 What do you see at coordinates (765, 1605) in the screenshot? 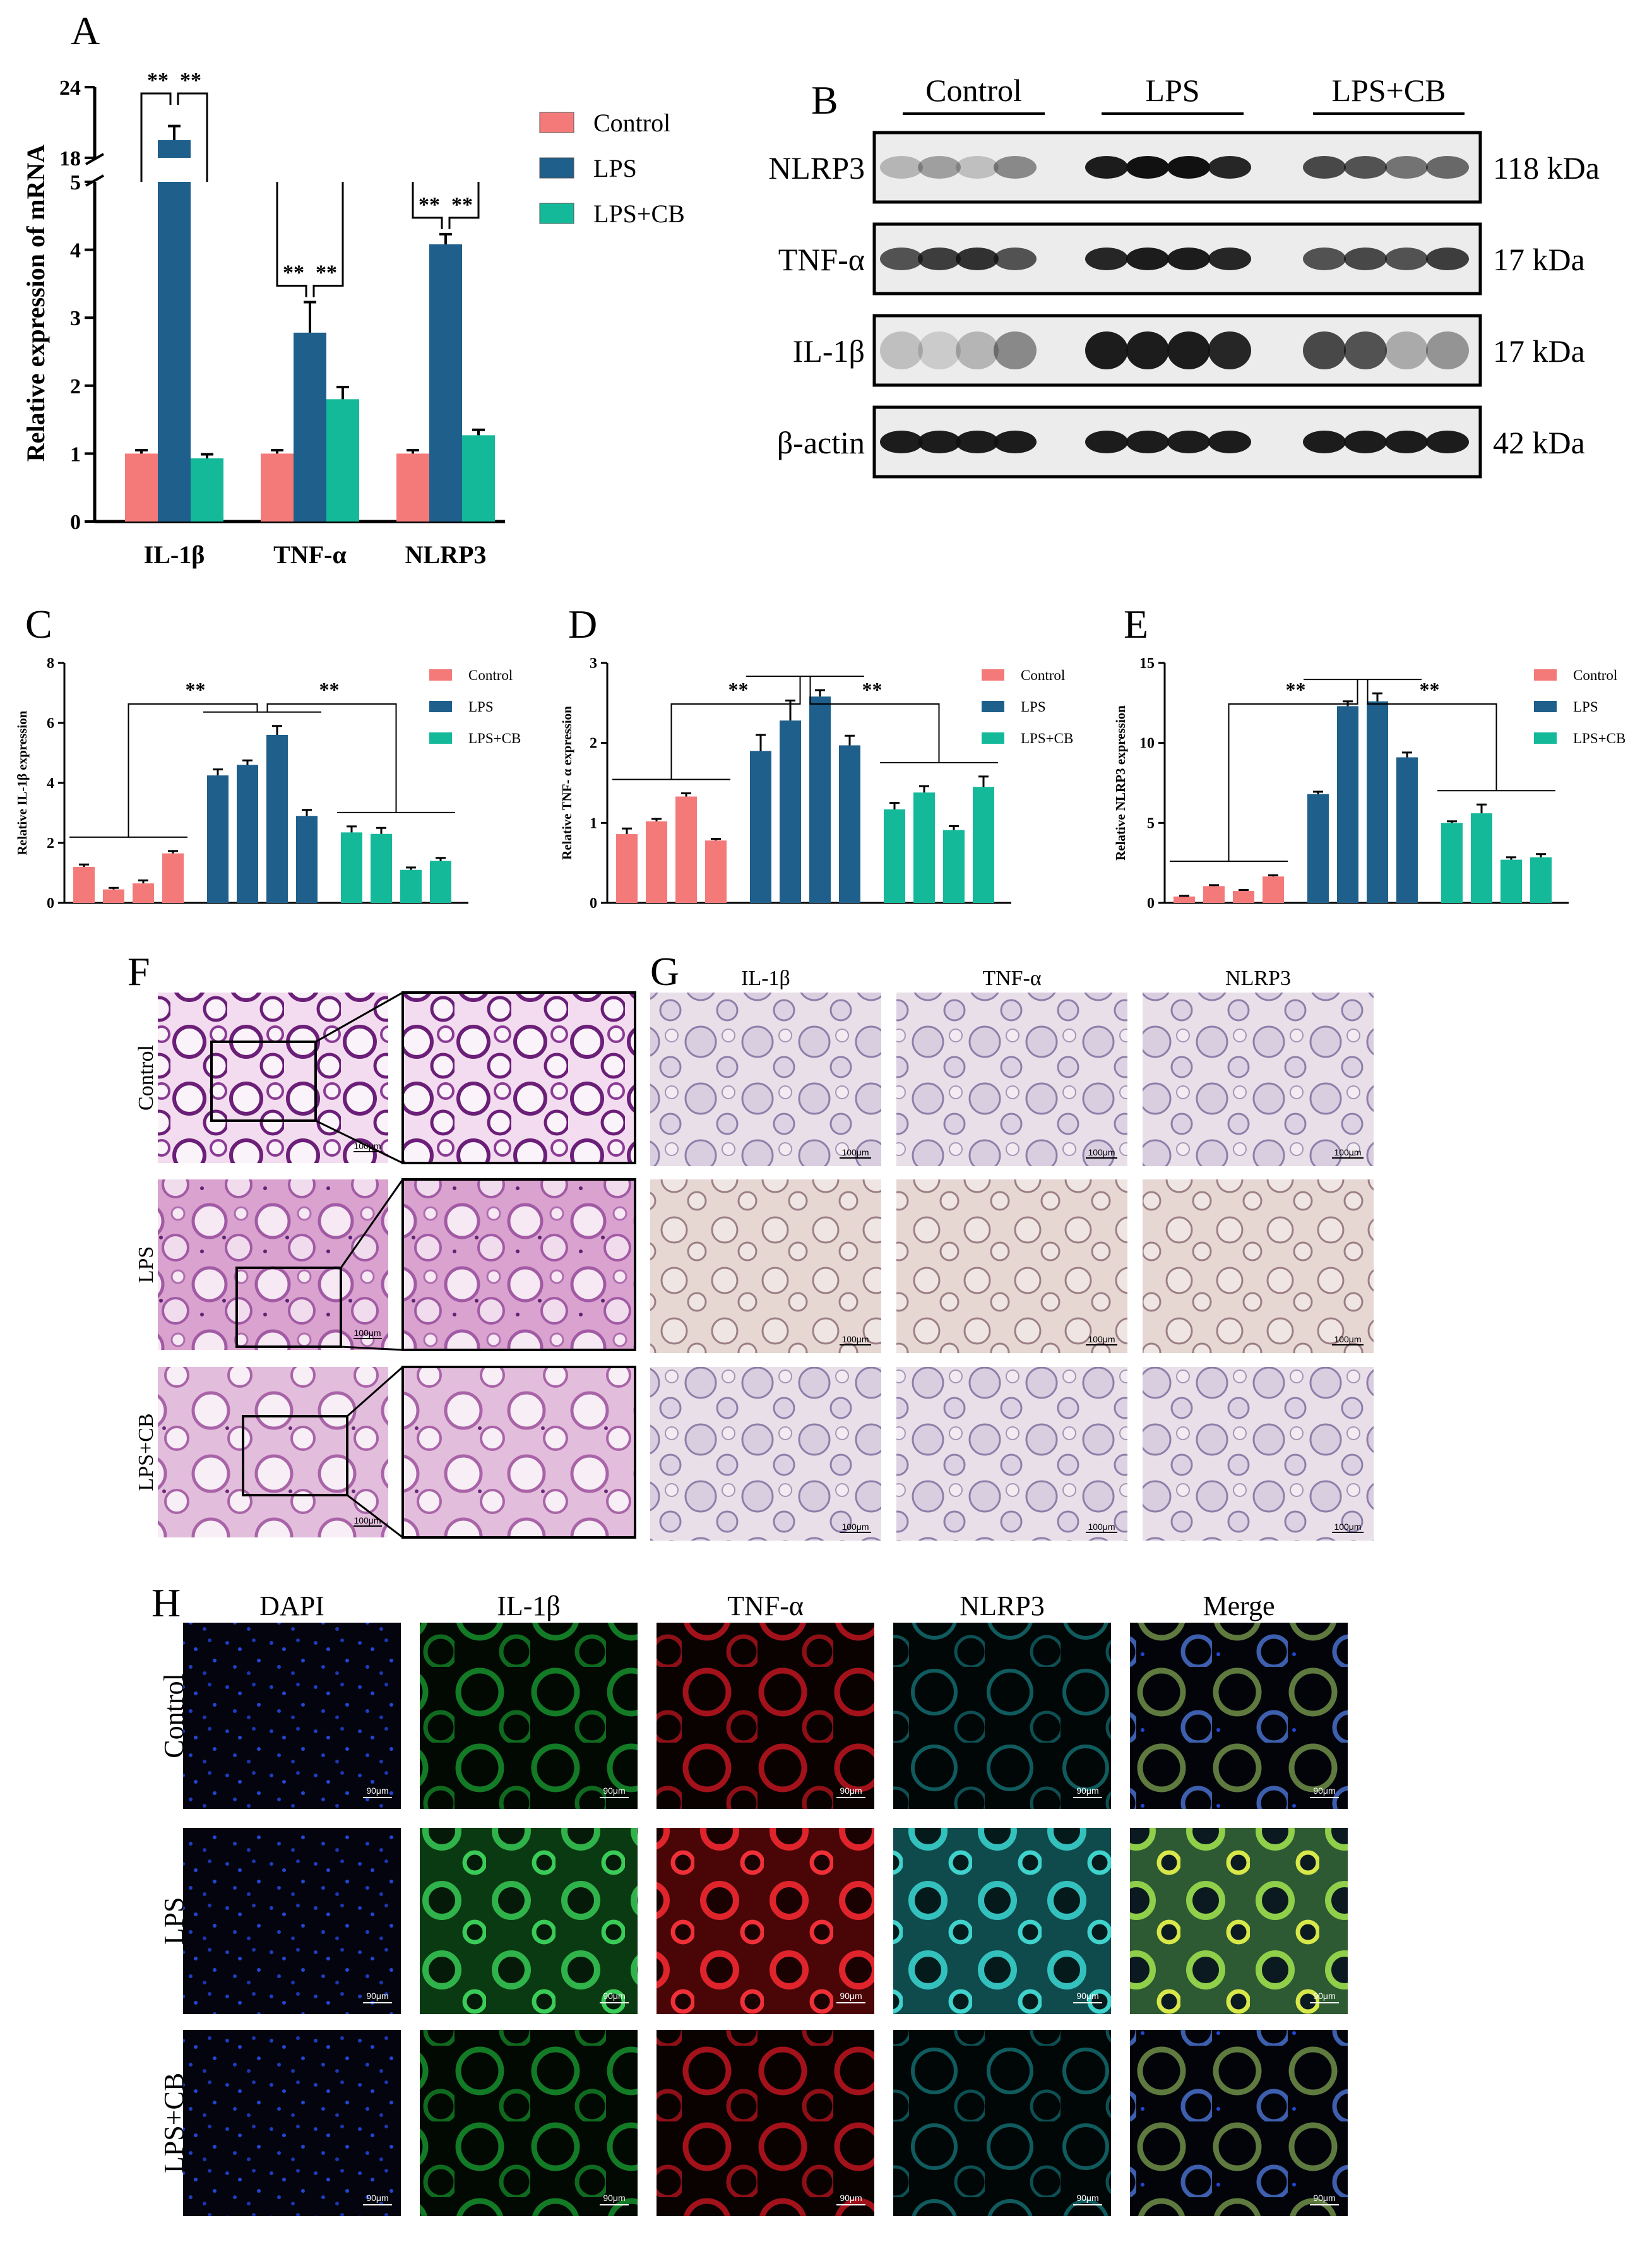
I see `column-label: TNF-α` at bounding box center [765, 1605].